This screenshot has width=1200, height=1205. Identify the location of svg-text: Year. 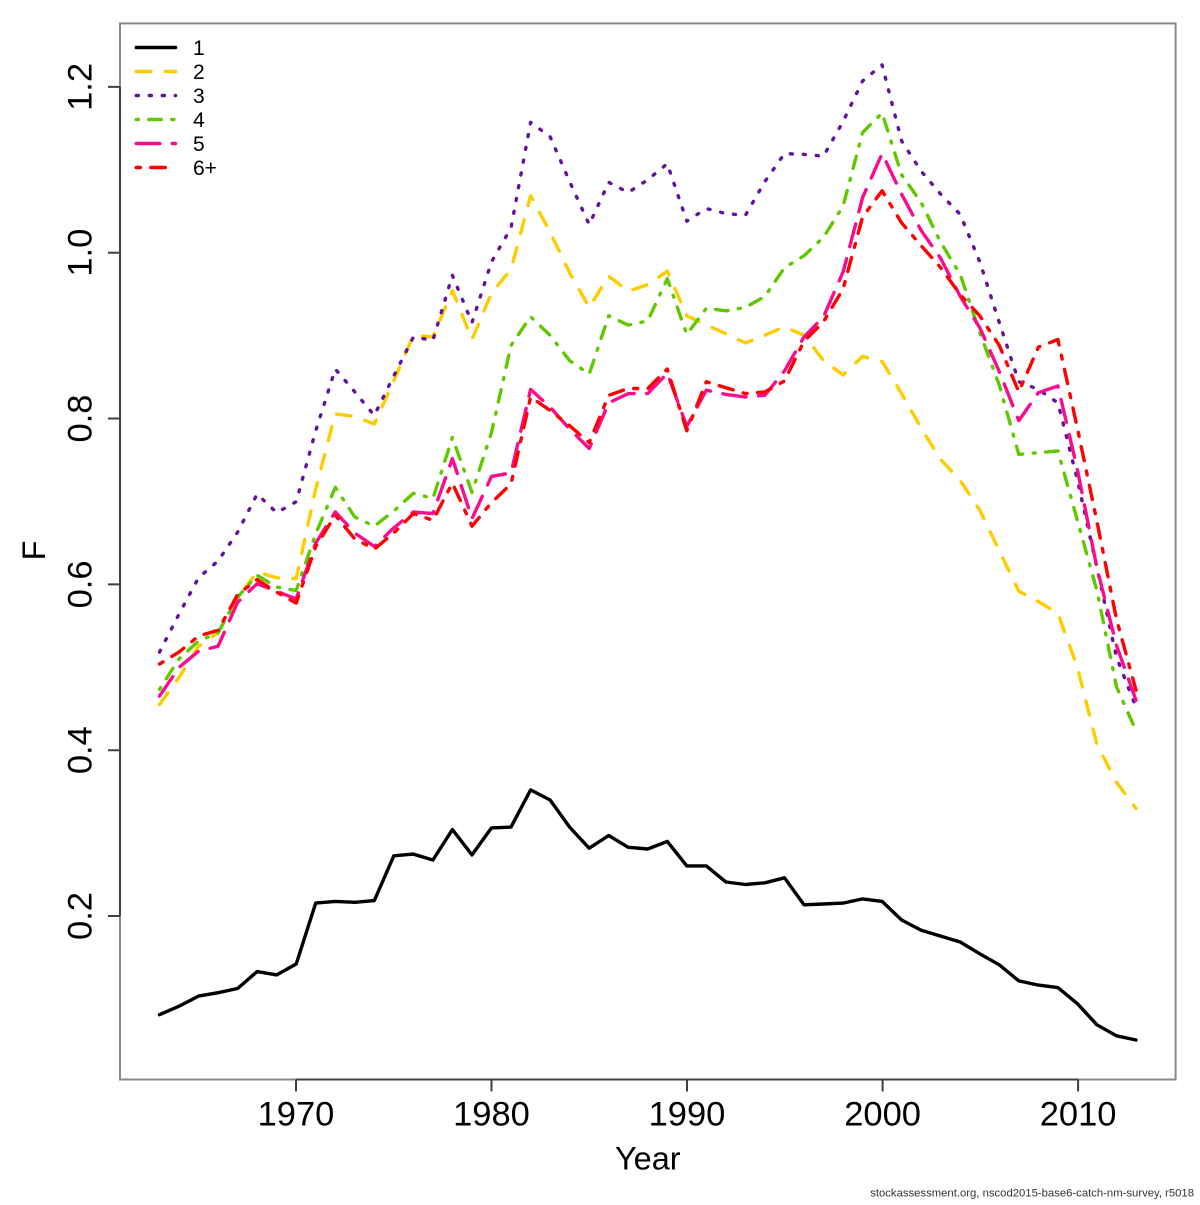
(648, 1159).